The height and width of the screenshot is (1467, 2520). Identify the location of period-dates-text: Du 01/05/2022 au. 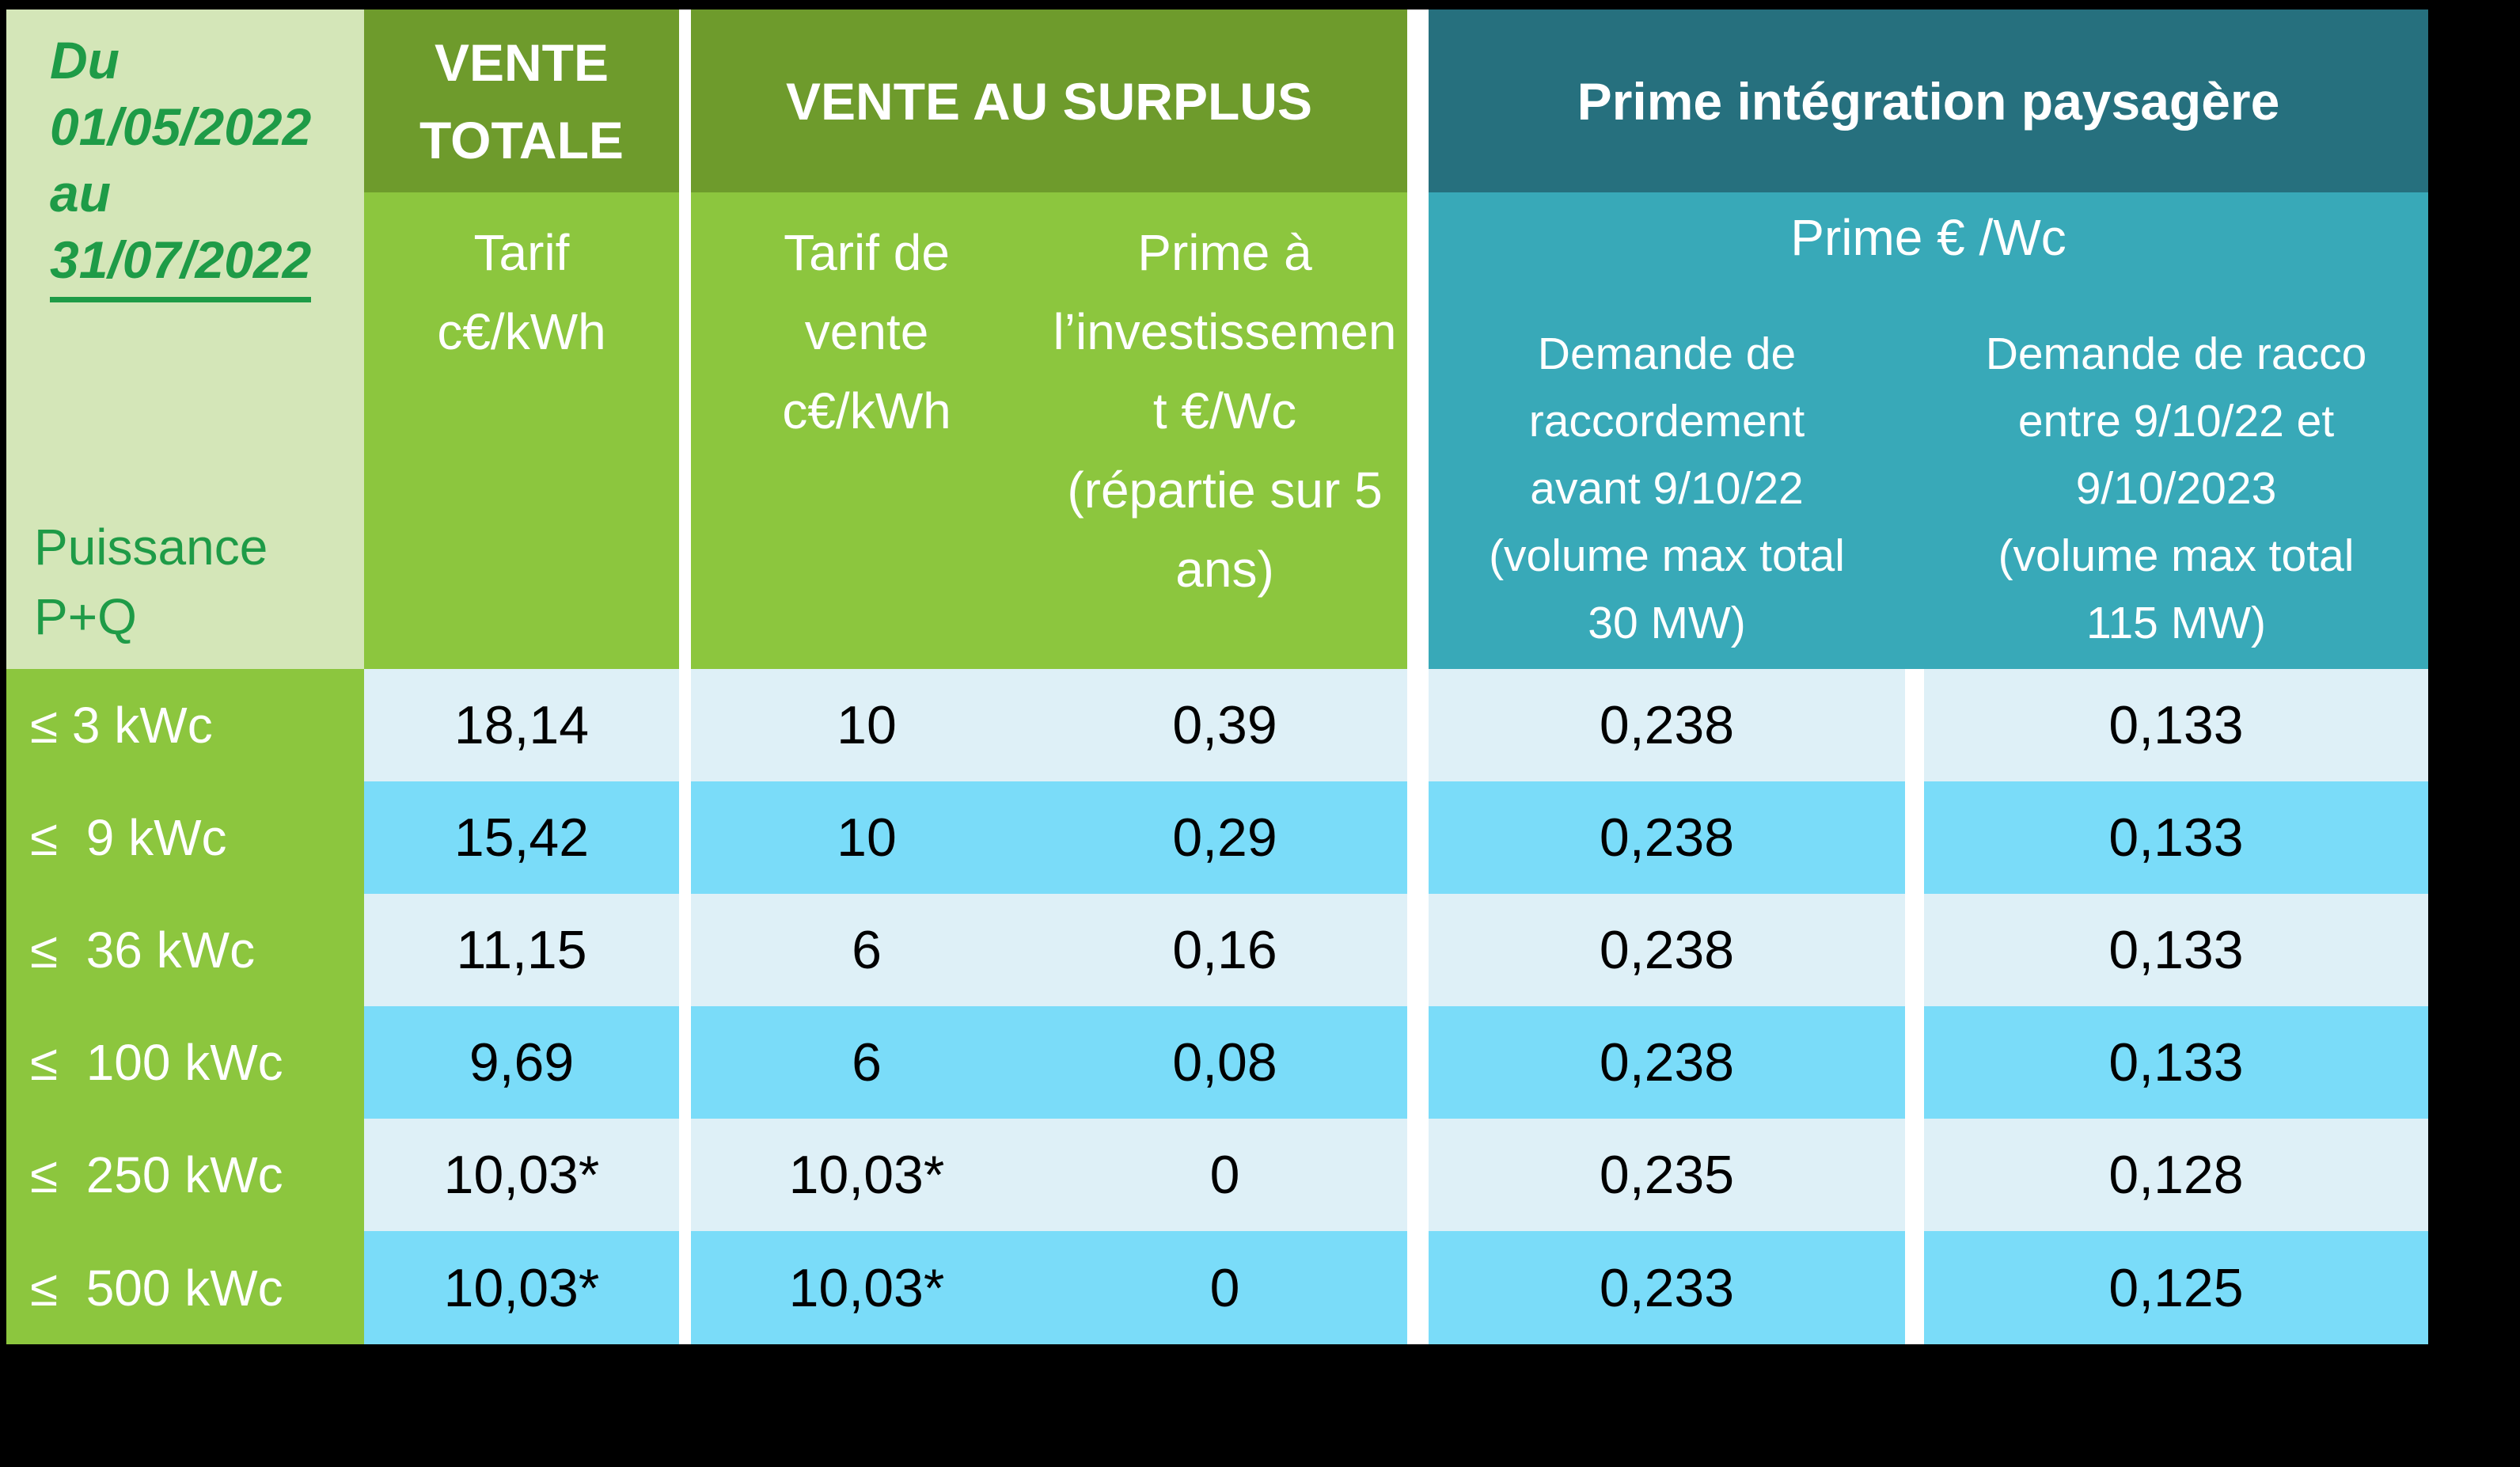
(181, 126).